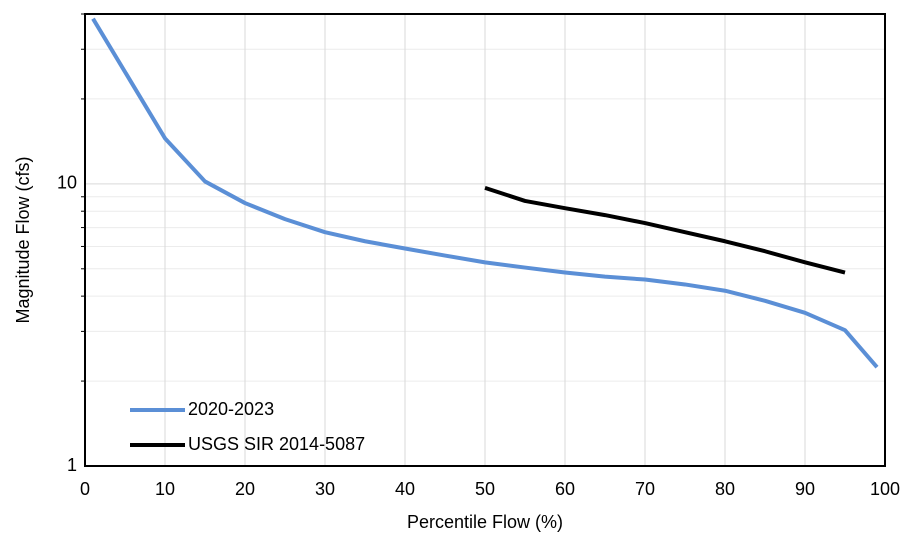  What do you see at coordinates (67, 183) in the screenshot?
I see `y-tick-label: 10` at bounding box center [67, 183].